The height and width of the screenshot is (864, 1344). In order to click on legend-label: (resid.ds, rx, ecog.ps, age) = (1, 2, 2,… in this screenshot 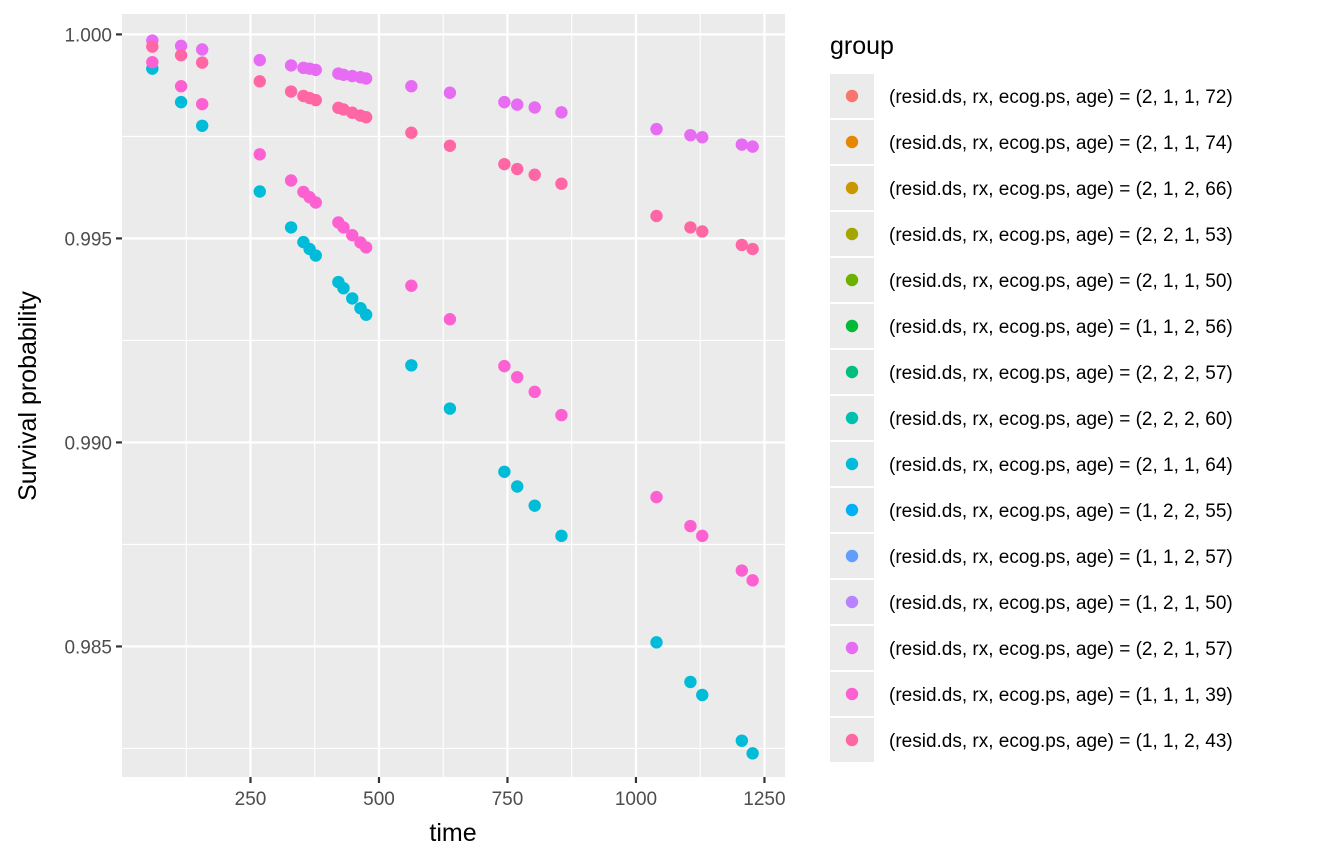, I will do `click(1061, 511)`.